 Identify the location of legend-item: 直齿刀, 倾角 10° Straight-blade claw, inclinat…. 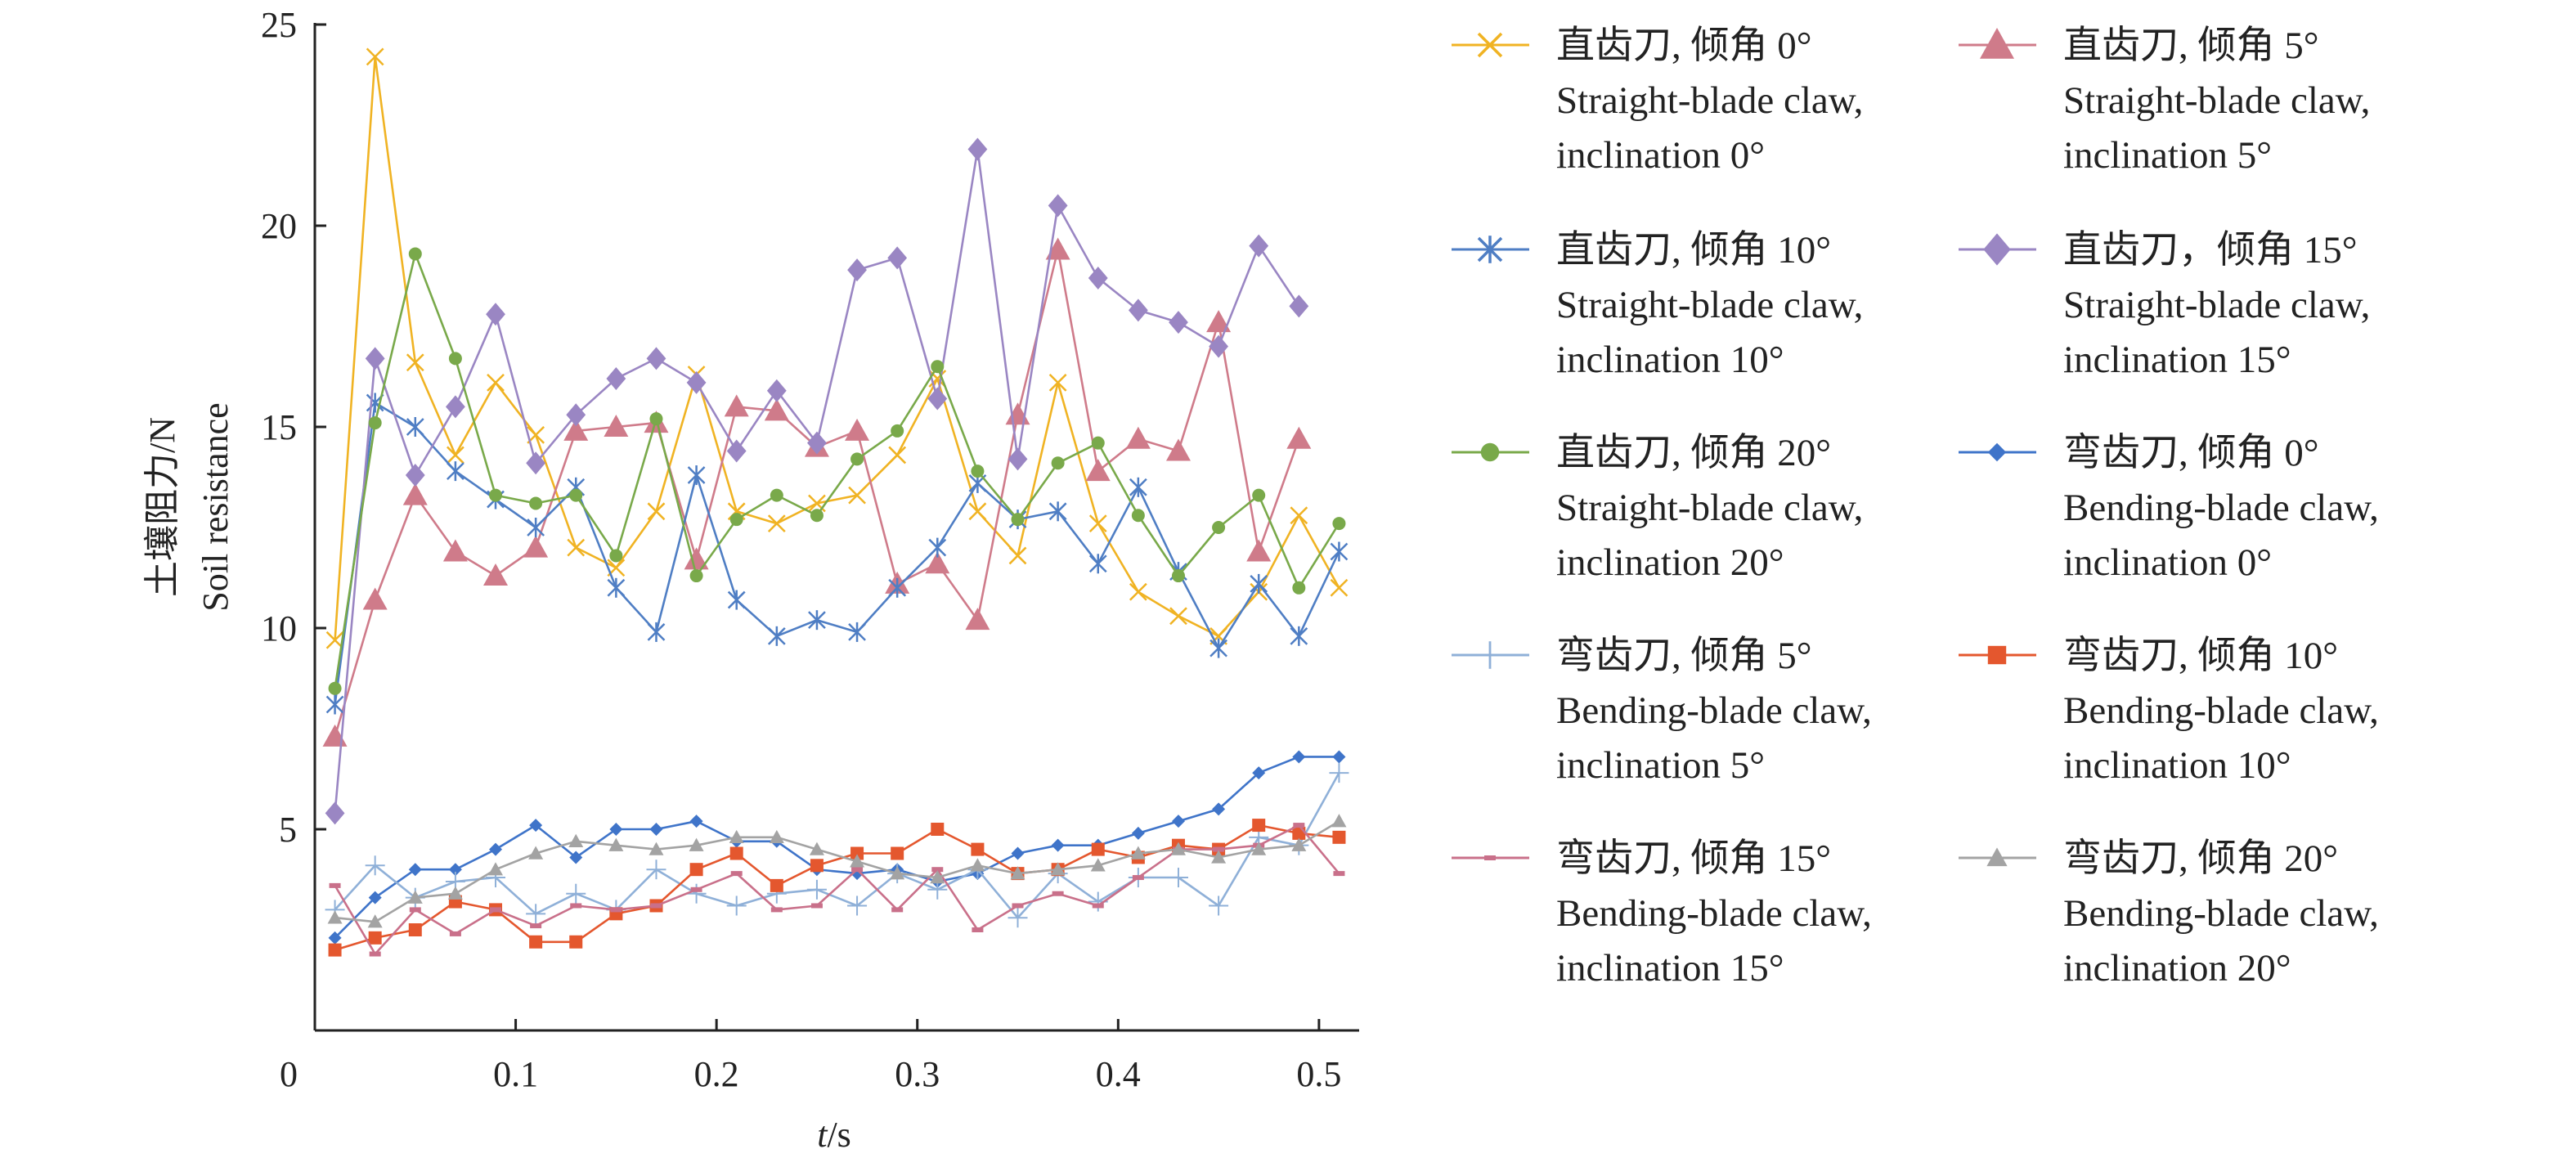
(1657, 305).